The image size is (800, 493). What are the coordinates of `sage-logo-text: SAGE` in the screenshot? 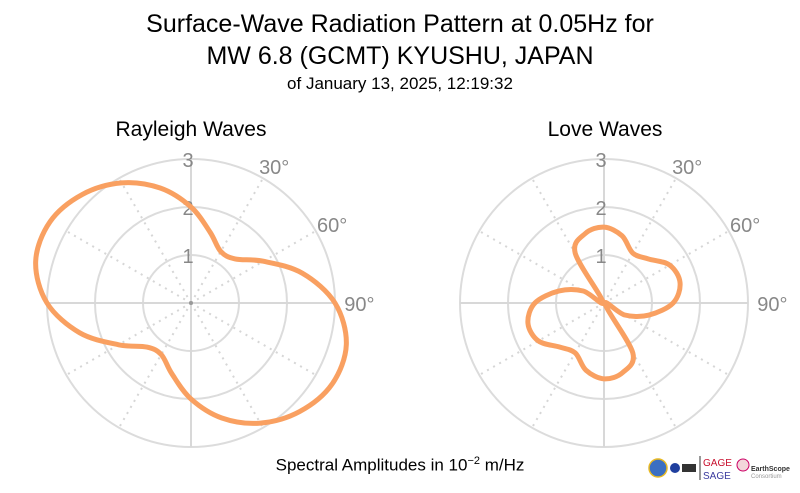 It's located at (717, 476).